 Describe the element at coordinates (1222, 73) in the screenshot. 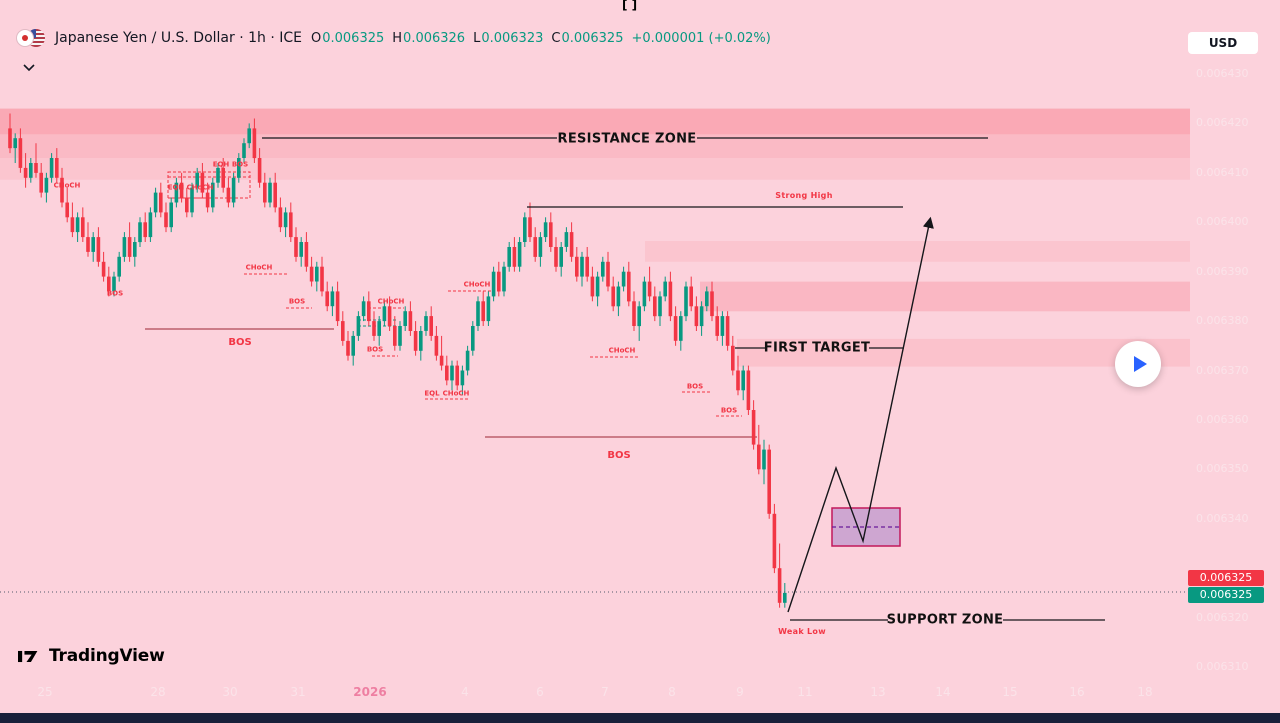

I see `price-axis-label: 0.006430` at that location.